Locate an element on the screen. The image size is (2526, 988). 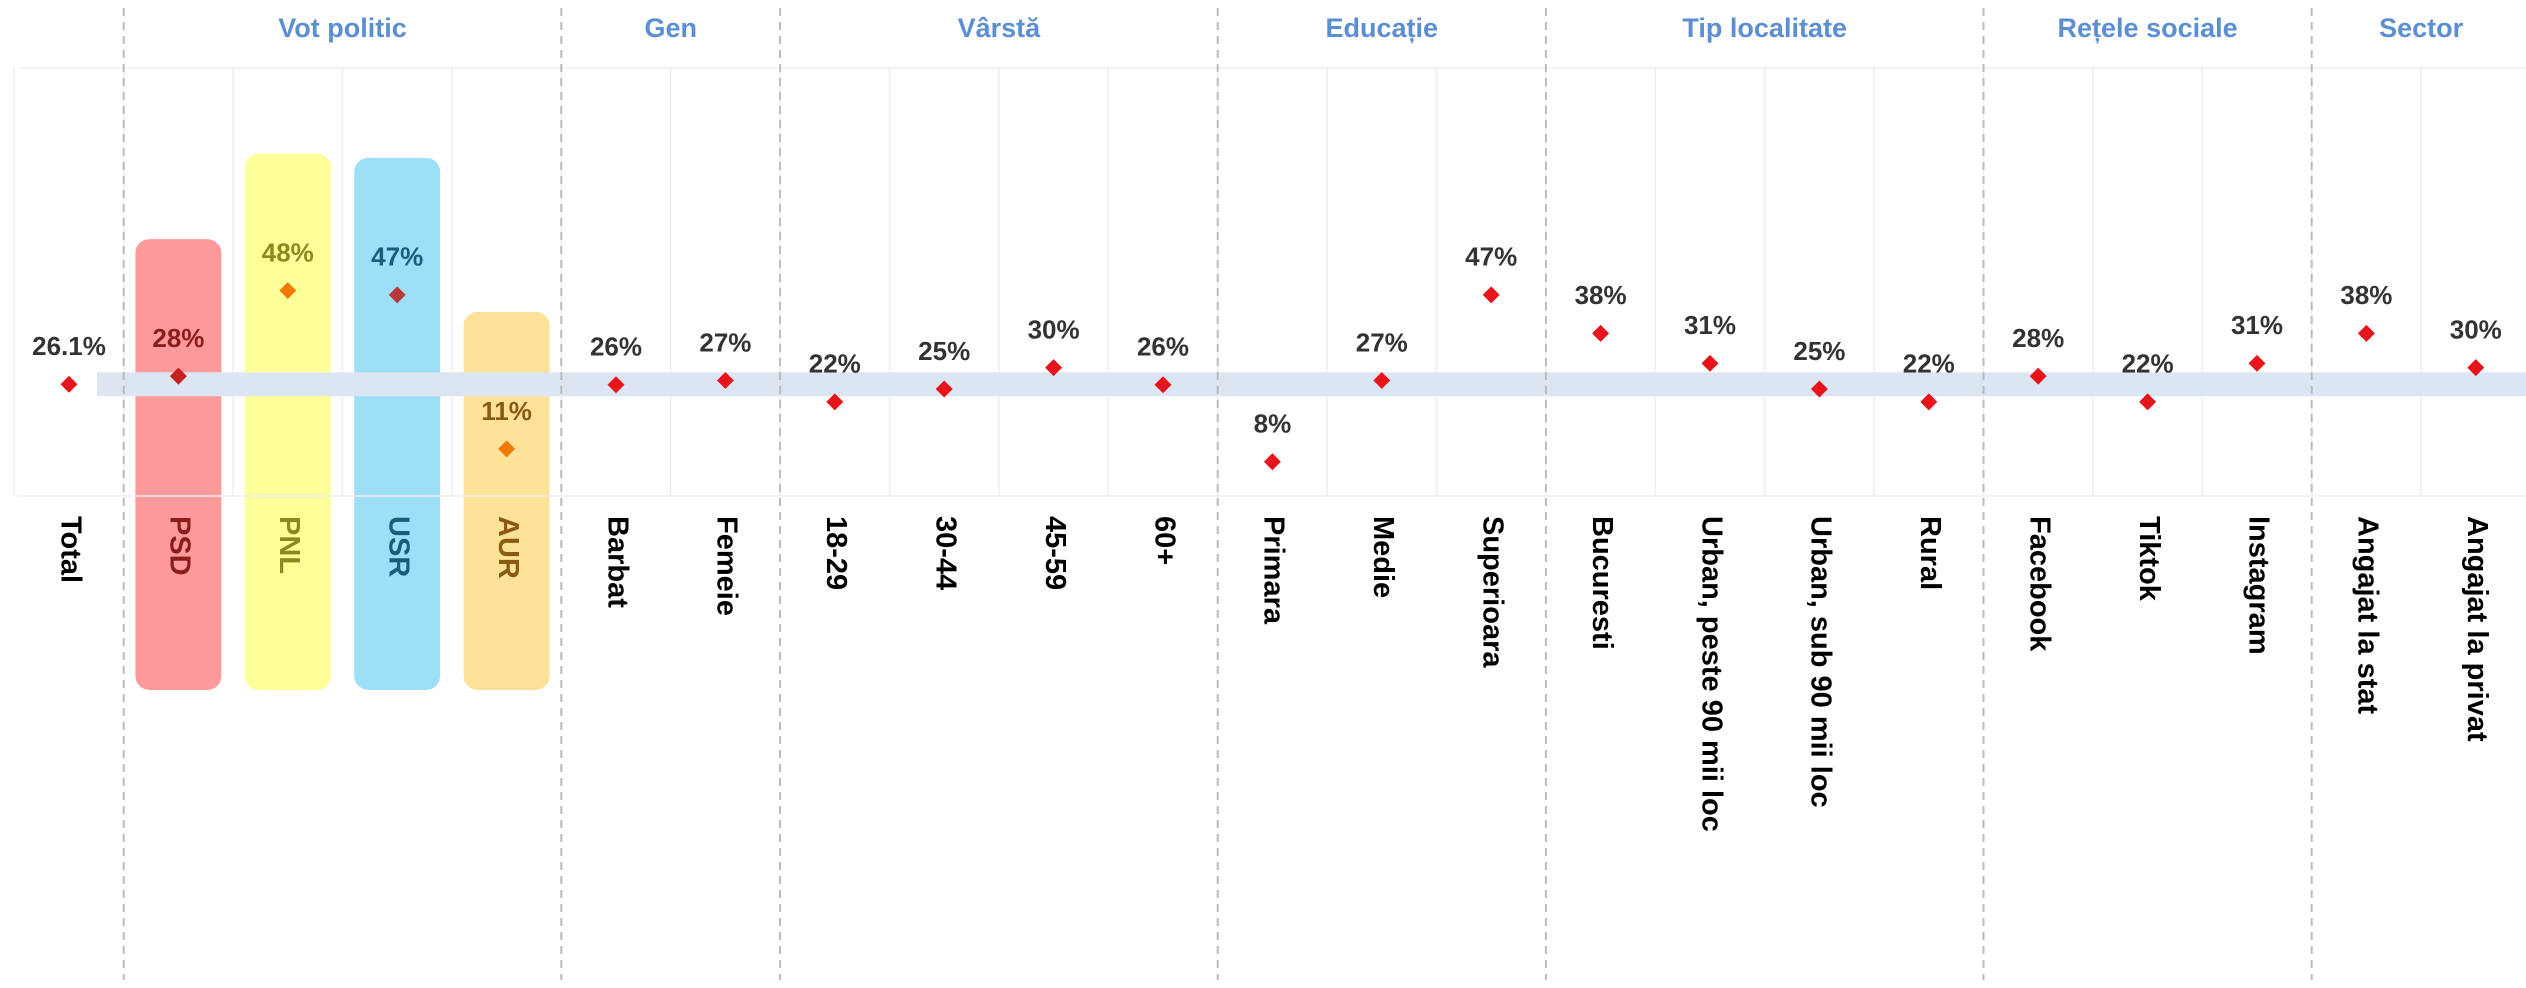
category-label: USR is located at coordinates (399, 546).